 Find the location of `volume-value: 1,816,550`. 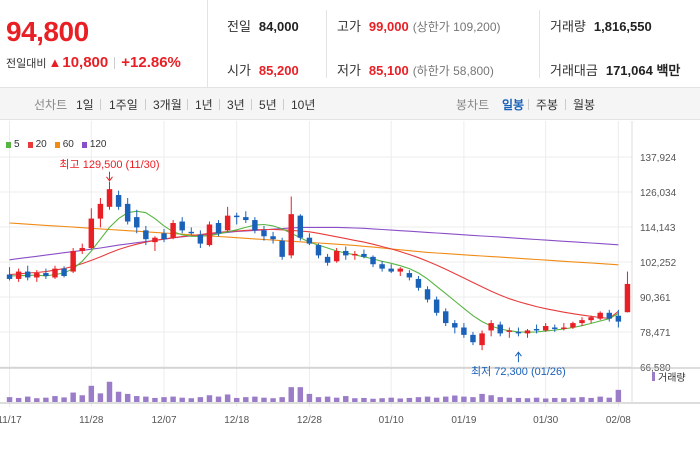

volume-value: 1,816,550 is located at coordinates (622, 26).